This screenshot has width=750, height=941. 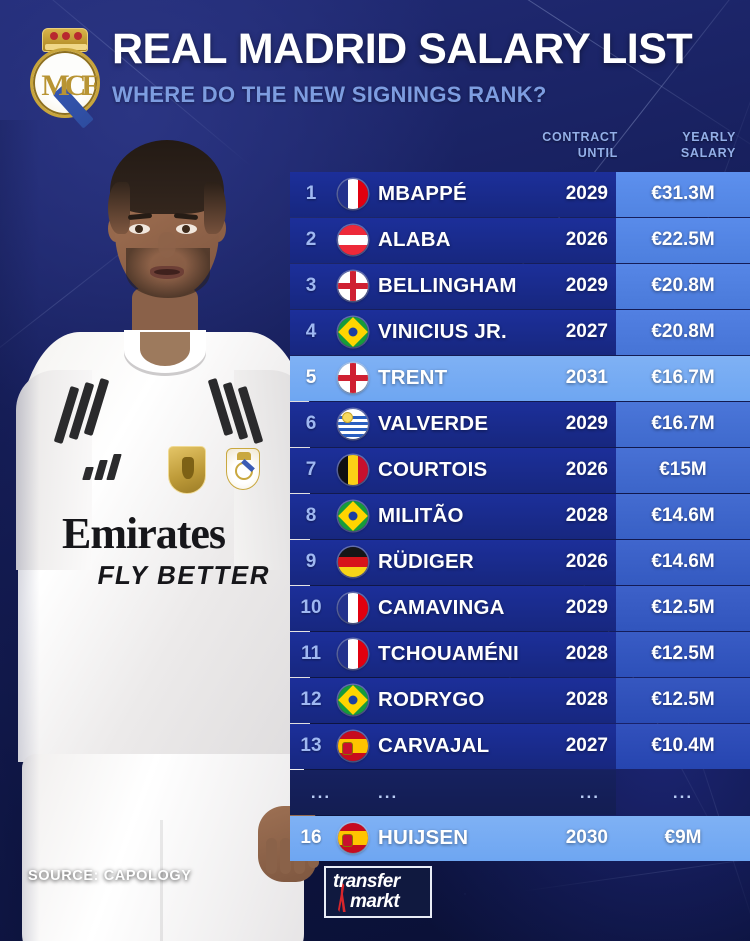 What do you see at coordinates (426, 562) in the screenshot?
I see `row-player-name: RÜDIGER` at bounding box center [426, 562].